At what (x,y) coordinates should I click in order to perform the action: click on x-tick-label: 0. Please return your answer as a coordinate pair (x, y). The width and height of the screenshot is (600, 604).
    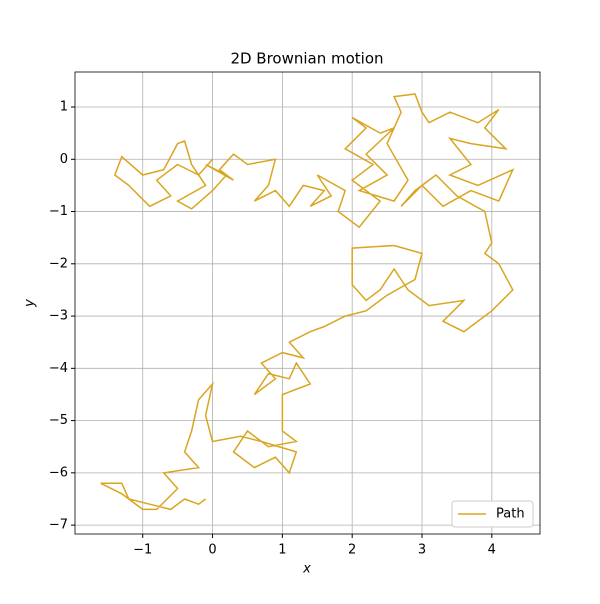
    Looking at the image, I should click on (212, 550).